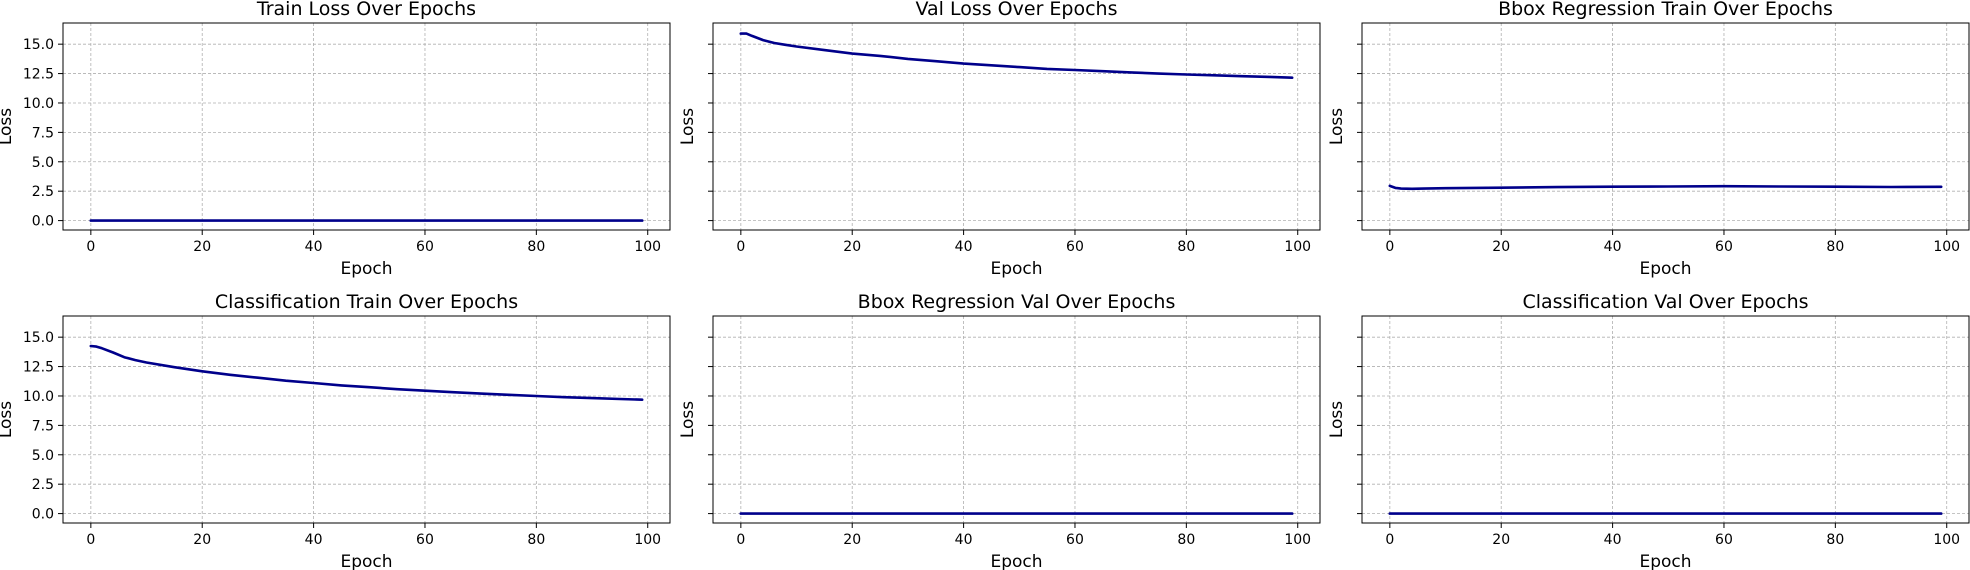 Image resolution: width=1970 pixels, height=570 pixels. What do you see at coordinates (1016, 10) in the screenshot?
I see `chart-title: Val Loss Over Epochs` at bounding box center [1016, 10].